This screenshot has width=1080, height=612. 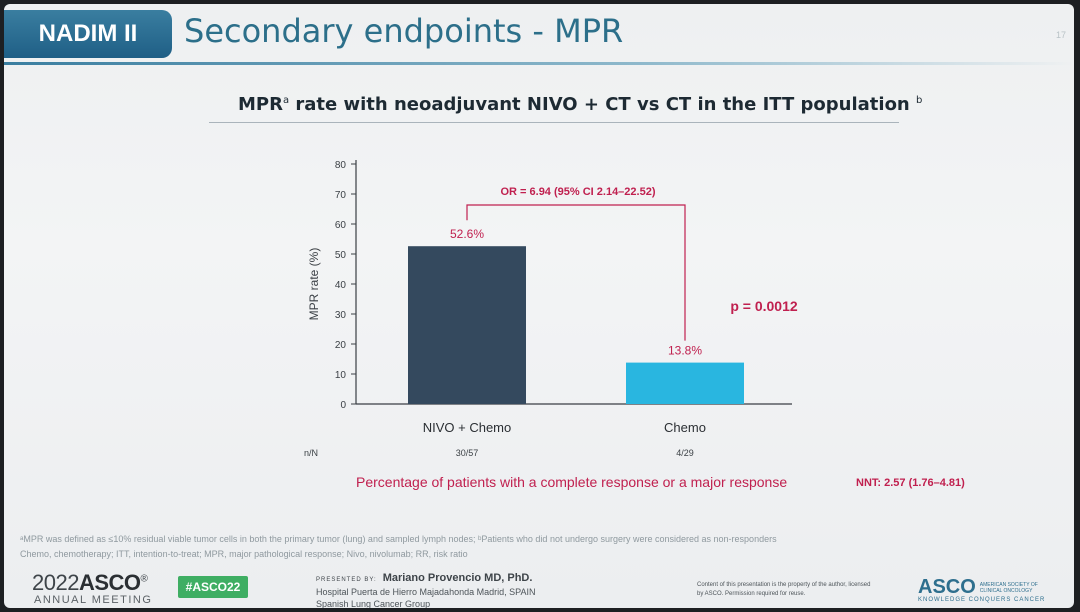 I want to click on x-category-label: NIVO + Chemo, so click(x=467, y=427).